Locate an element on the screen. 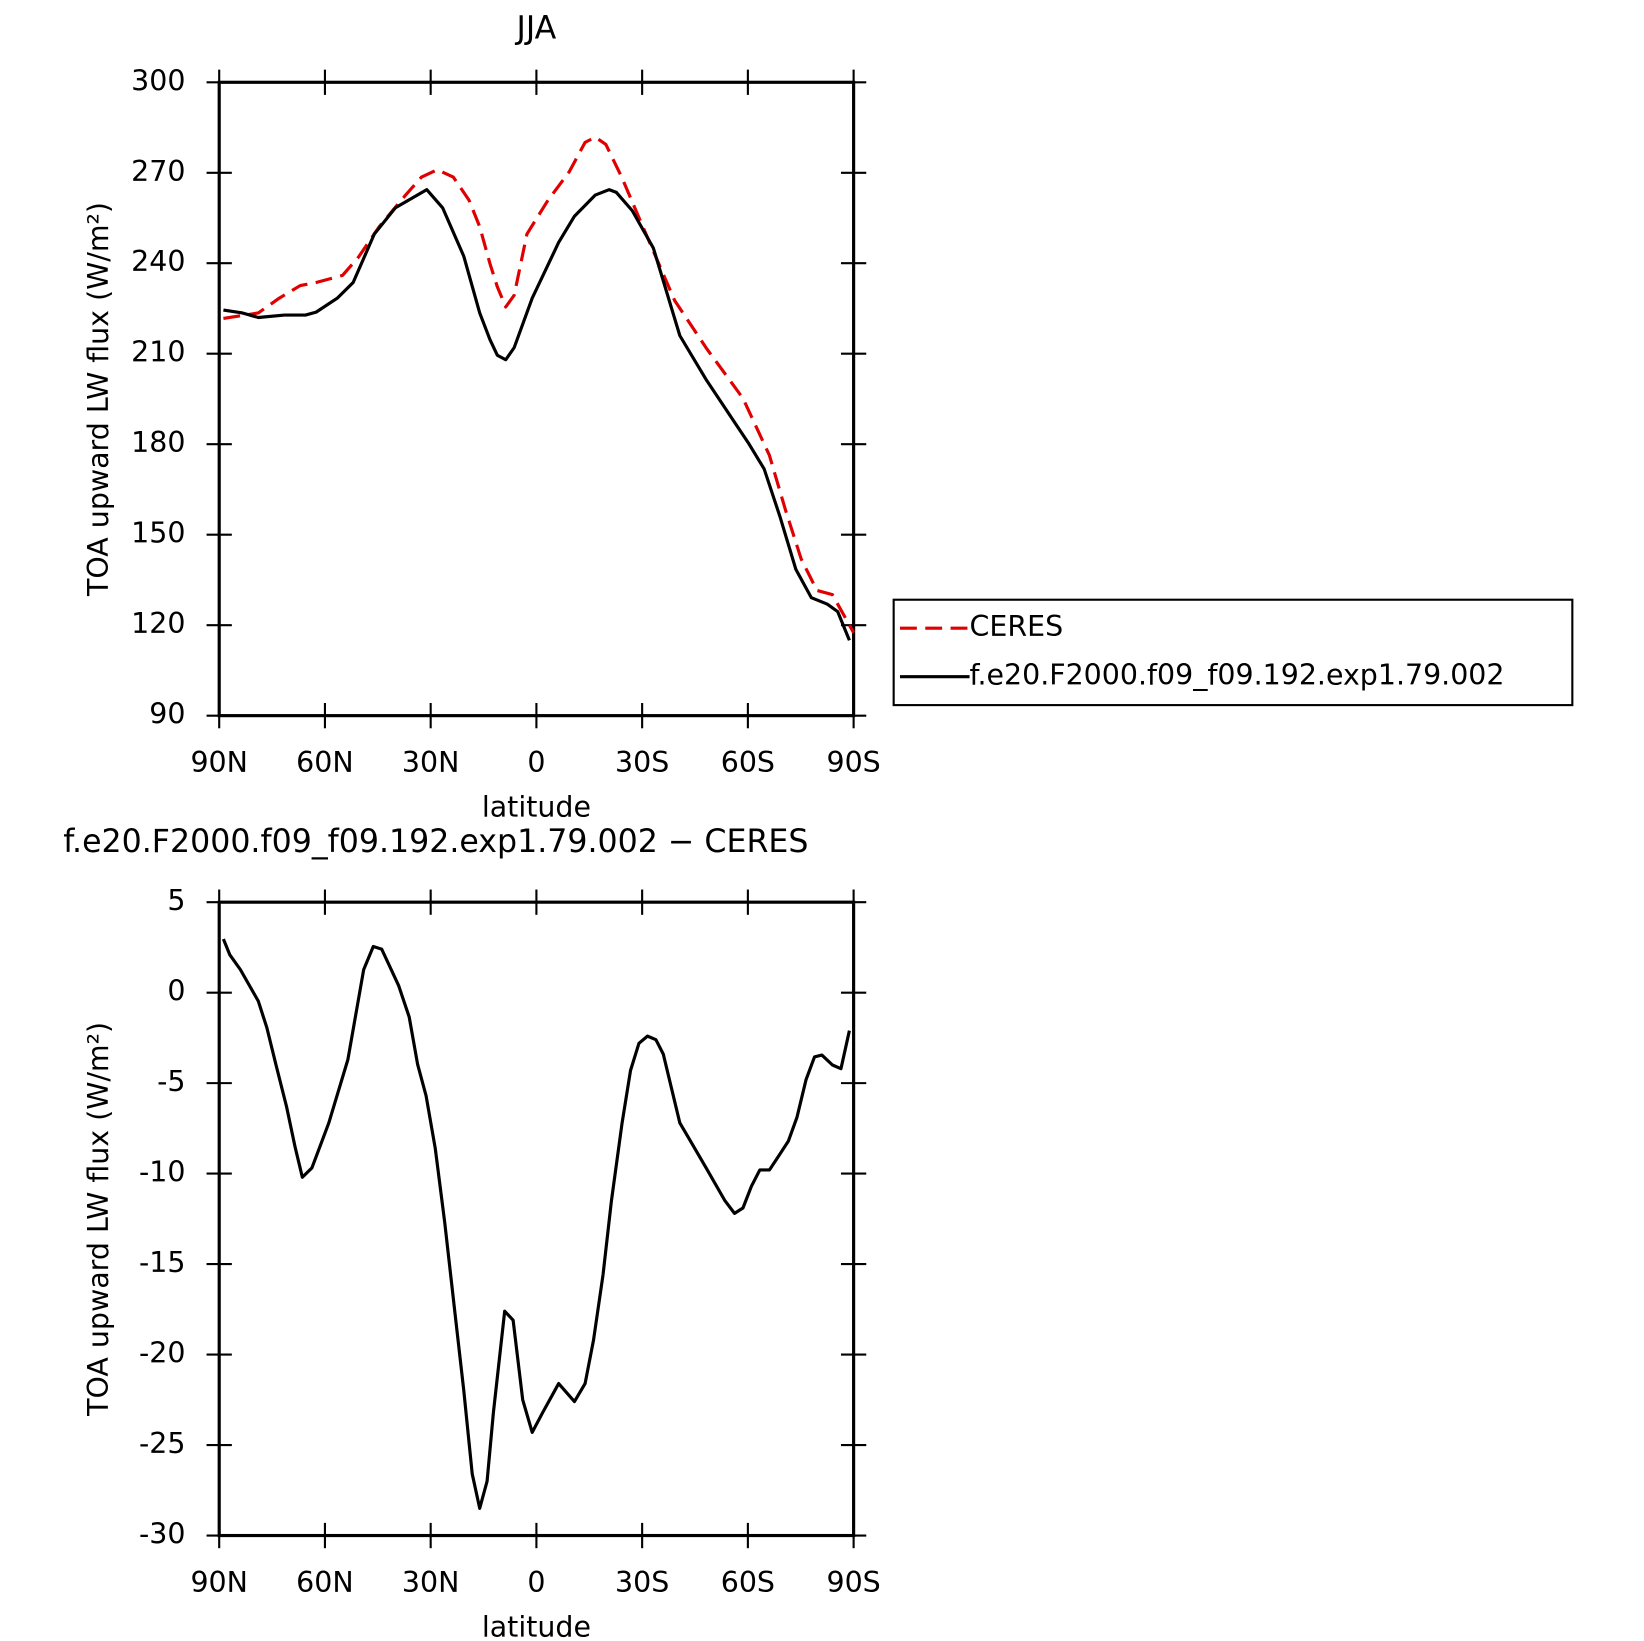  y-tick-label: -15 is located at coordinates (162, 1262).